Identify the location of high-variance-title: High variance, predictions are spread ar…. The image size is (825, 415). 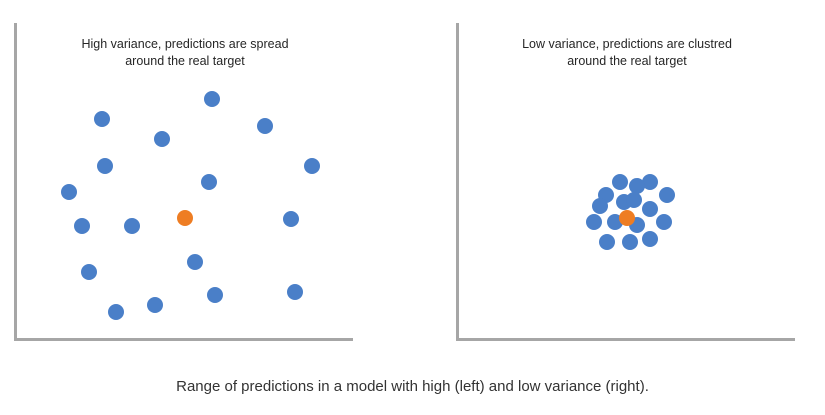
(185, 52).